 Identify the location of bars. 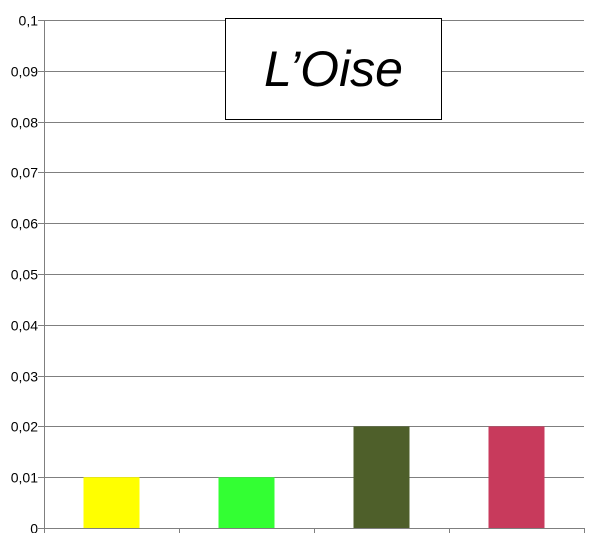
(314, 477).